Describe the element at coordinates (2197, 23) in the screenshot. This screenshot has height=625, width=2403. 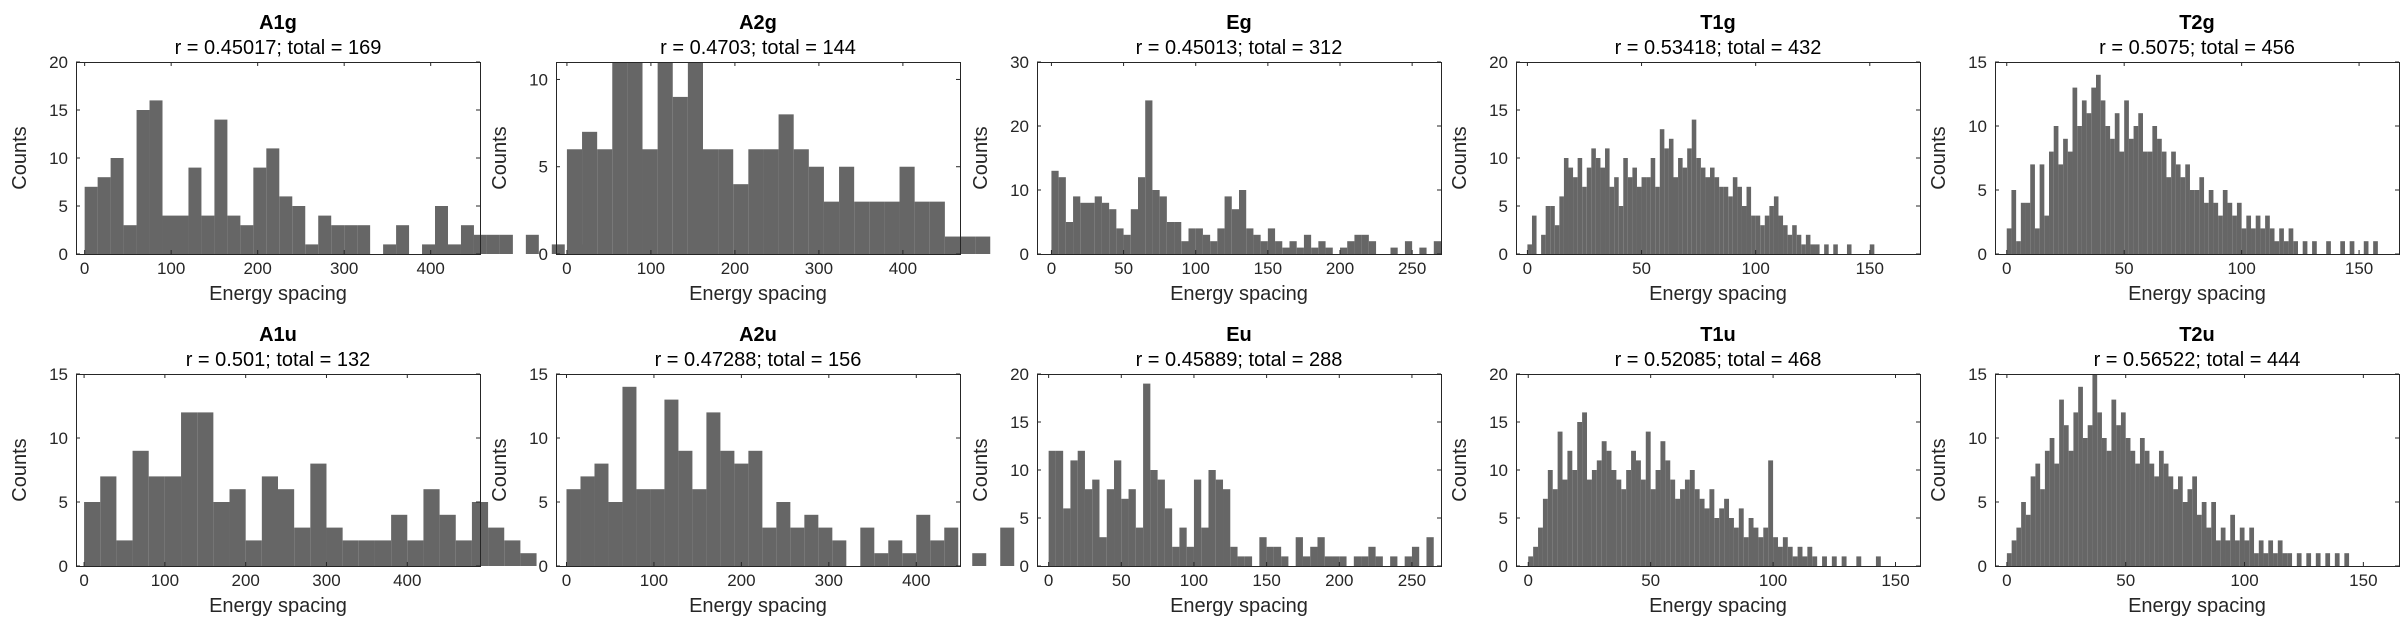
I see `panel-title: T2g` at that location.